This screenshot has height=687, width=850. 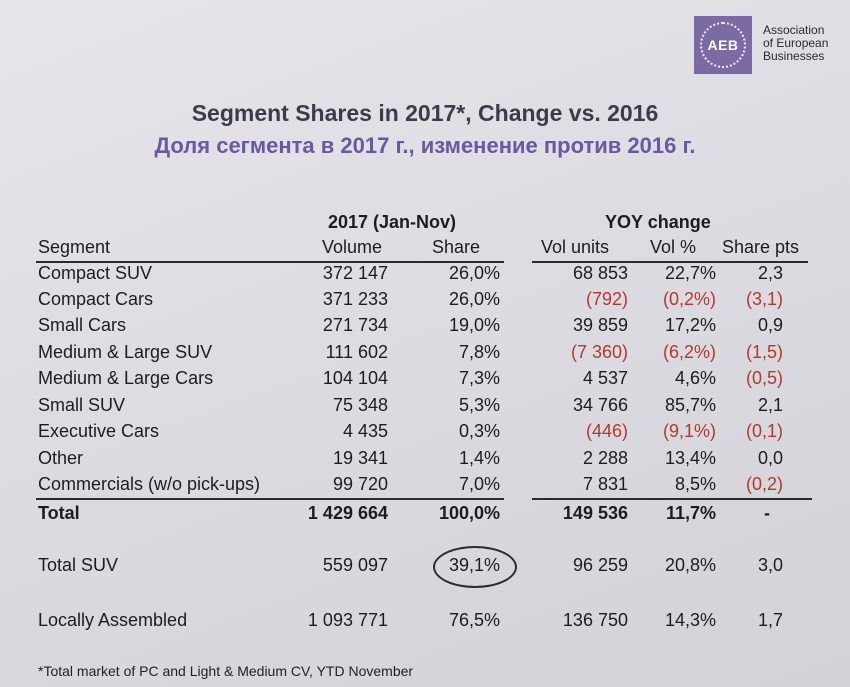 I want to click on page-title: Segment Shares in 2017*, Change vs. 2016, so click(x=425, y=113).